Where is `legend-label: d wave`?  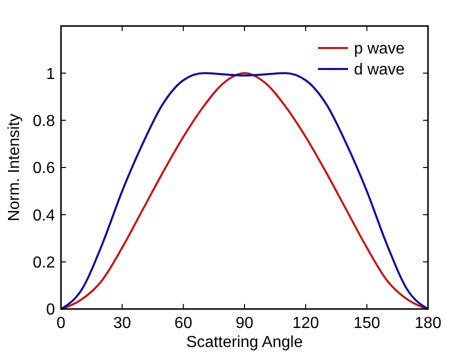
legend-label: d wave is located at coordinates (379, 70).